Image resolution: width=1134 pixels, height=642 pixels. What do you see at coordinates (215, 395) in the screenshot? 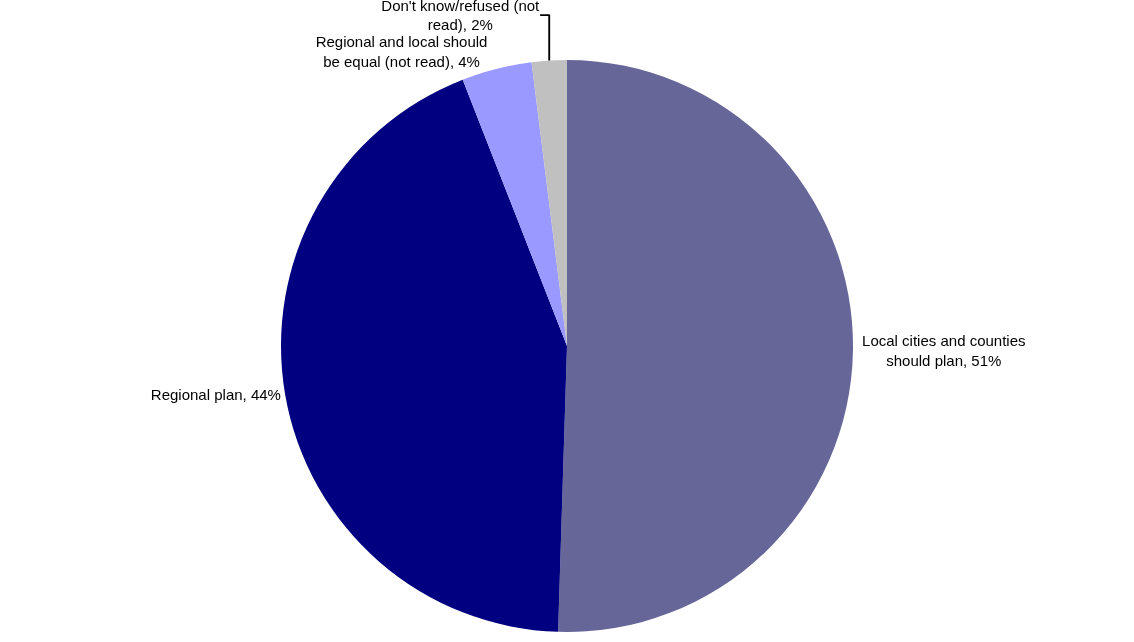
I see `slice-label: Regional plan, 44%` at bounding box center [215, 395].